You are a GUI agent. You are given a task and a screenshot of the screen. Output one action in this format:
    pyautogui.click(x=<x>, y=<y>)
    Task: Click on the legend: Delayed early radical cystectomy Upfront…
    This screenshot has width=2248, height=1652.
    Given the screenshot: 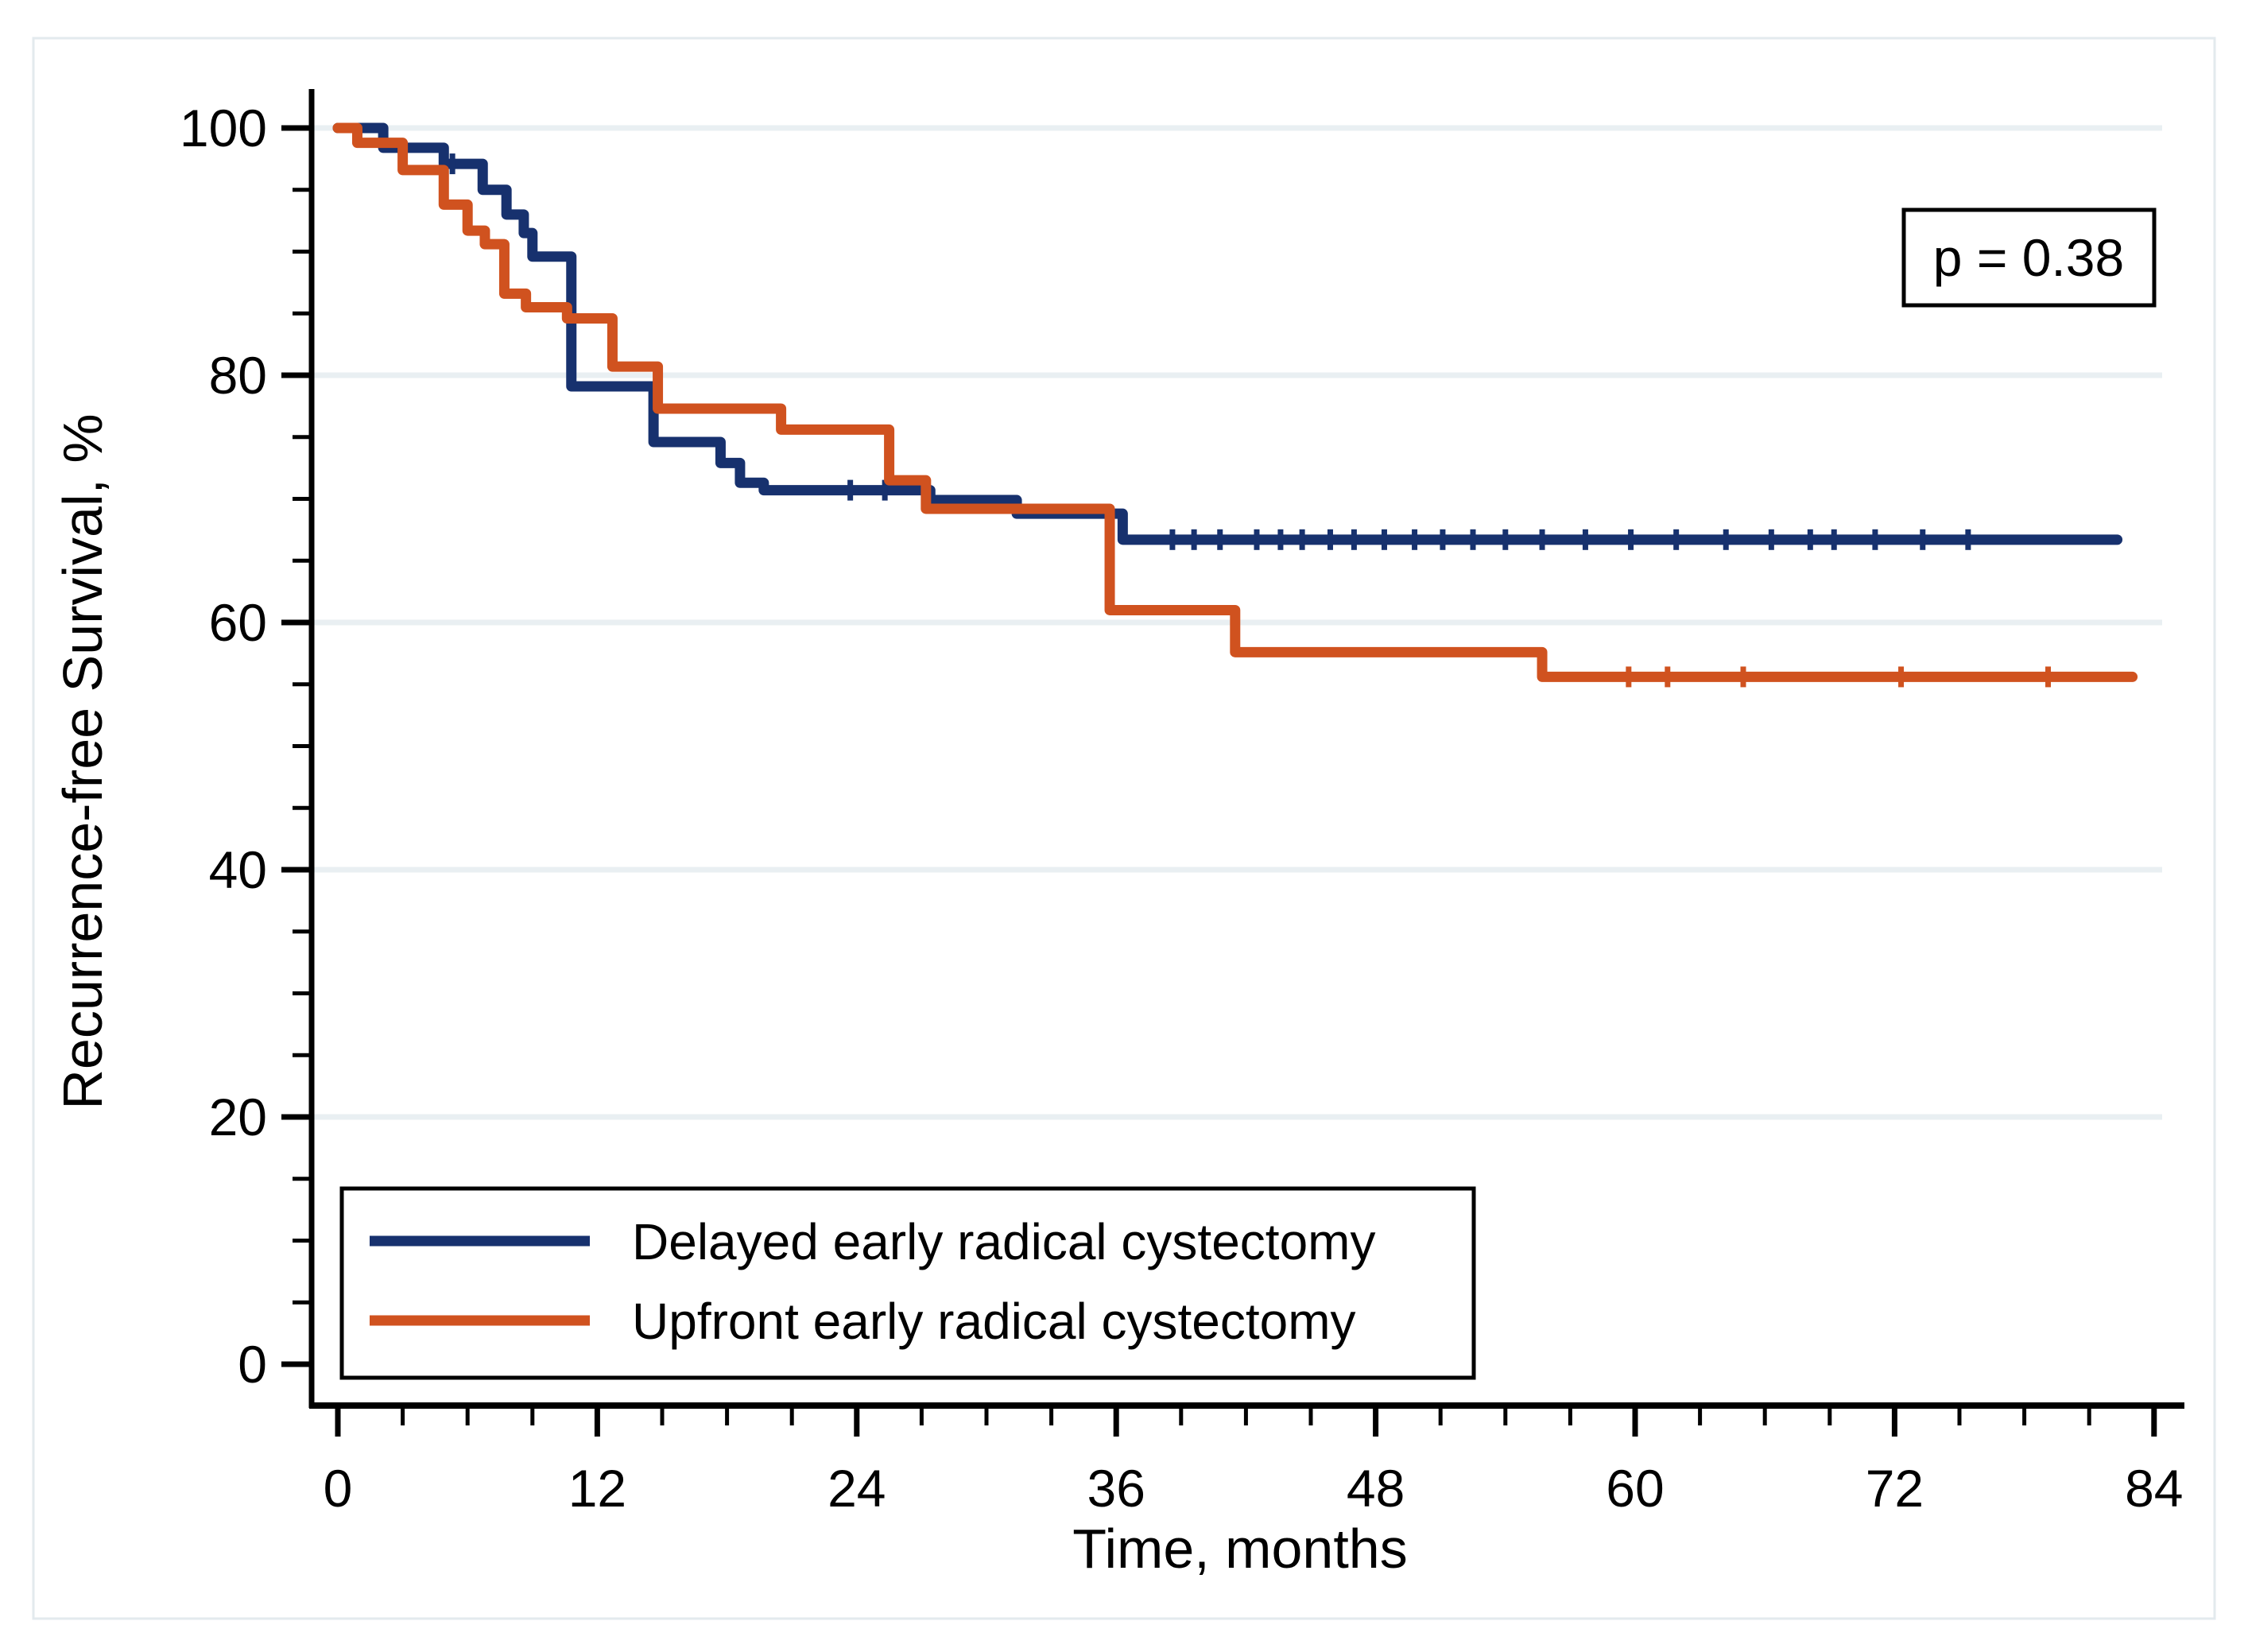 What is the action you would take?
    pyautogui.click(x=907, y=1283)
    